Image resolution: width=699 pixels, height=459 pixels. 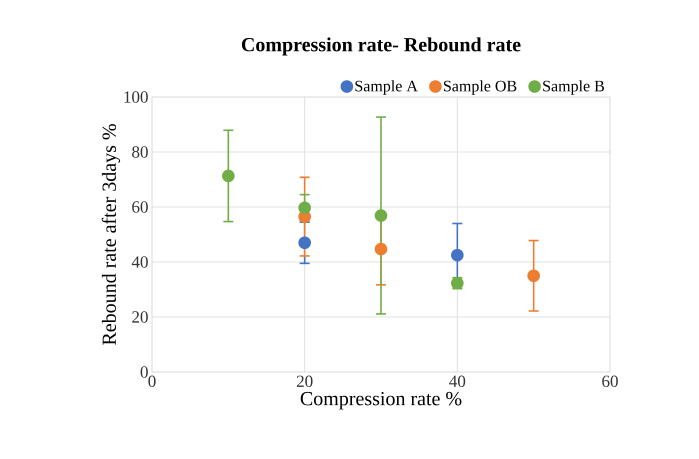 I want to click on y-tick-label: 40, so click(x=140, y=262).